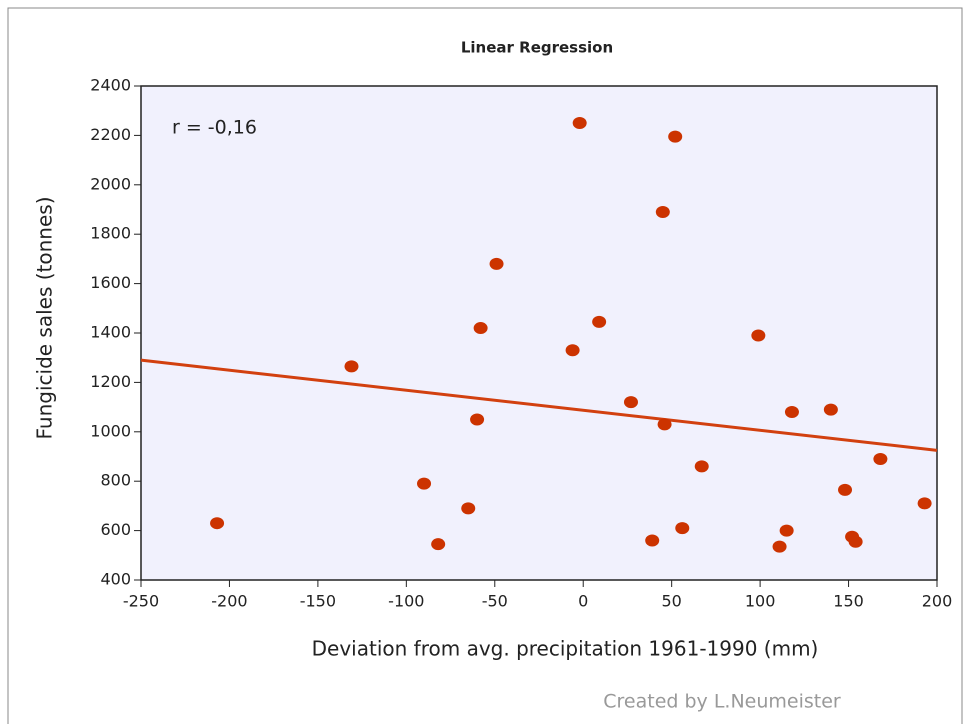 The image size is (963, 728). Describe the element at coordinates (110, 430) in the screenshot. I see `y-tick-label: 1000` at that location.